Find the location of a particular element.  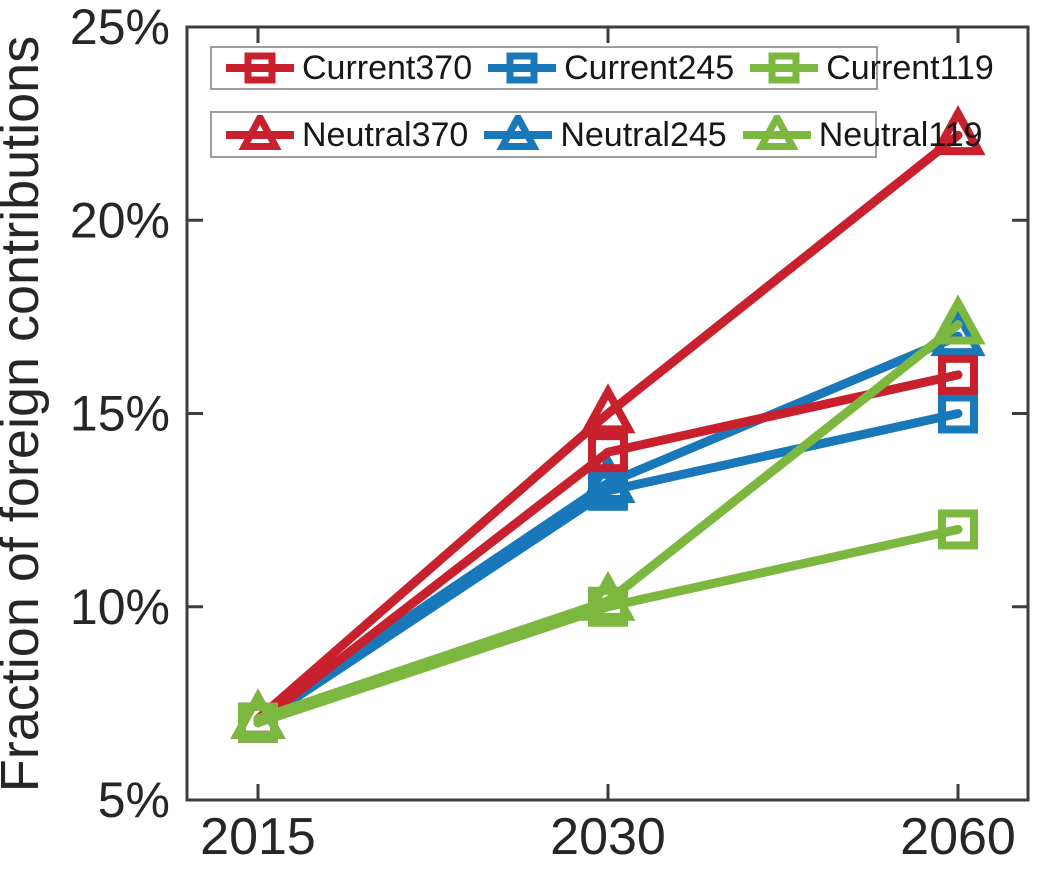

legend-neutral-scenarios: Neutral370 Neutral245 Neutral119 is located at coordinates (596, 134).